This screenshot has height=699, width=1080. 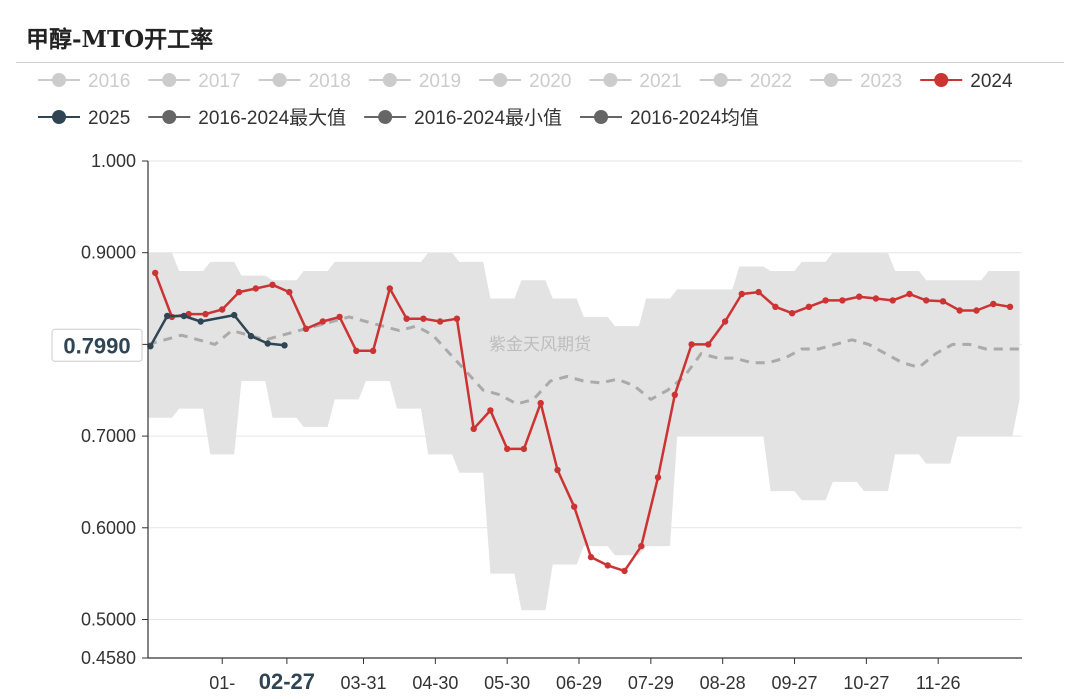 I want to click on watermark: 紫金天风期货, so click(x=540, y=344).